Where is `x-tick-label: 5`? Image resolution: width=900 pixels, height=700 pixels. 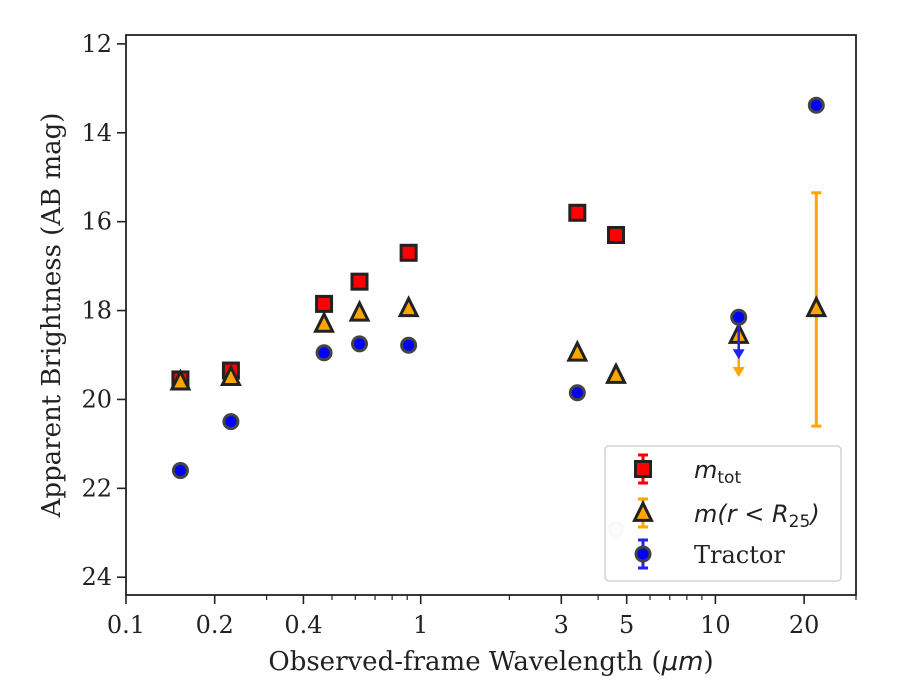 x-tick-label: 5 is located at coordinates (626, 625).